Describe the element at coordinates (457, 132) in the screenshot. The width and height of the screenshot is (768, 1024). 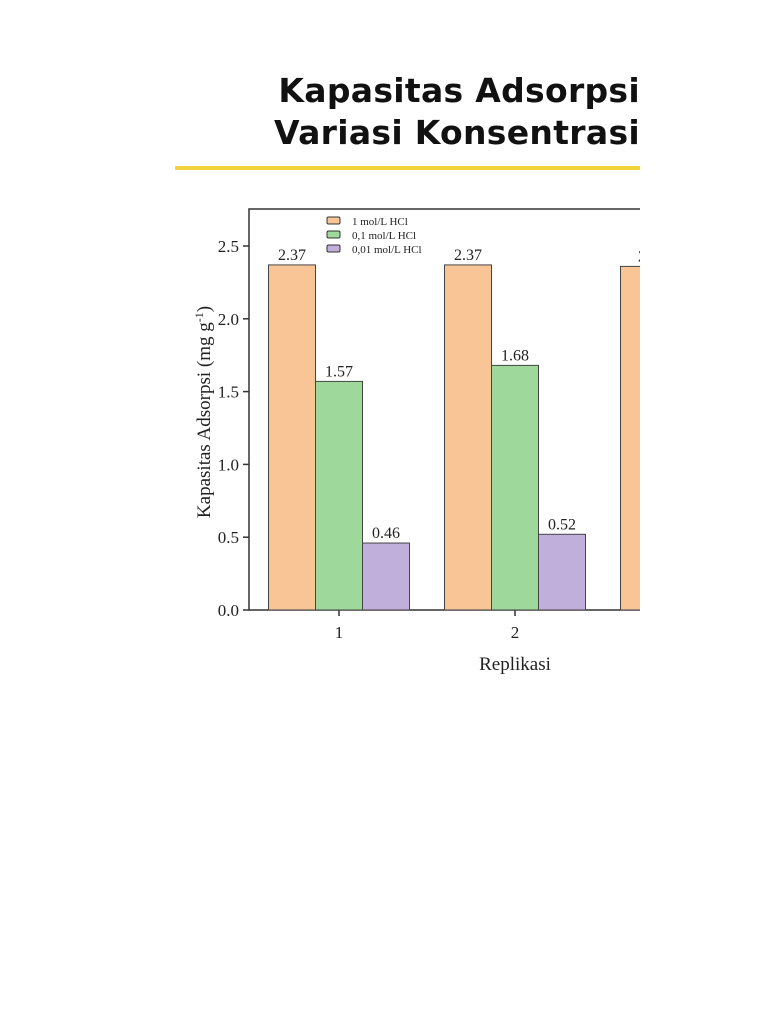
I see `title-line-2: Variasi Konsentrasi` at that location.